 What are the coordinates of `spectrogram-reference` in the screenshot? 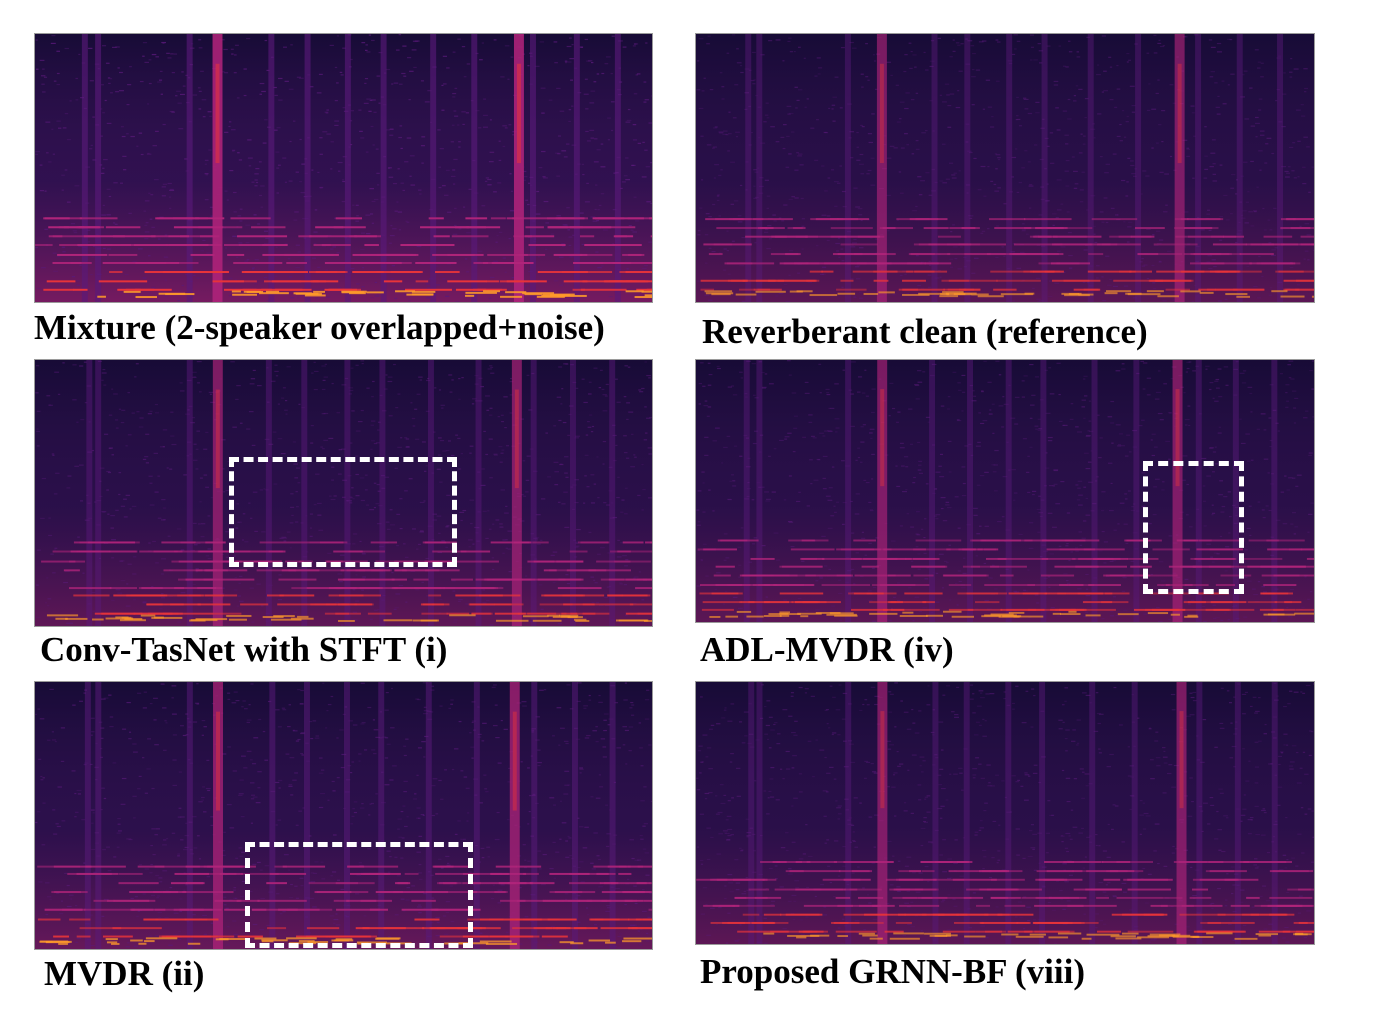 It's located at (1005, 168).